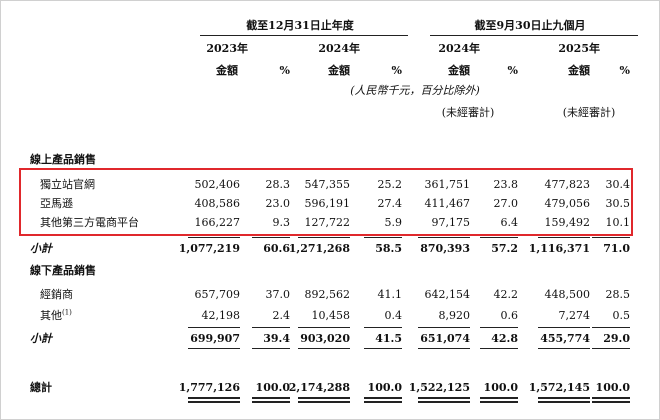  I want to click on cell-value: 41.1, so click(390, 294).